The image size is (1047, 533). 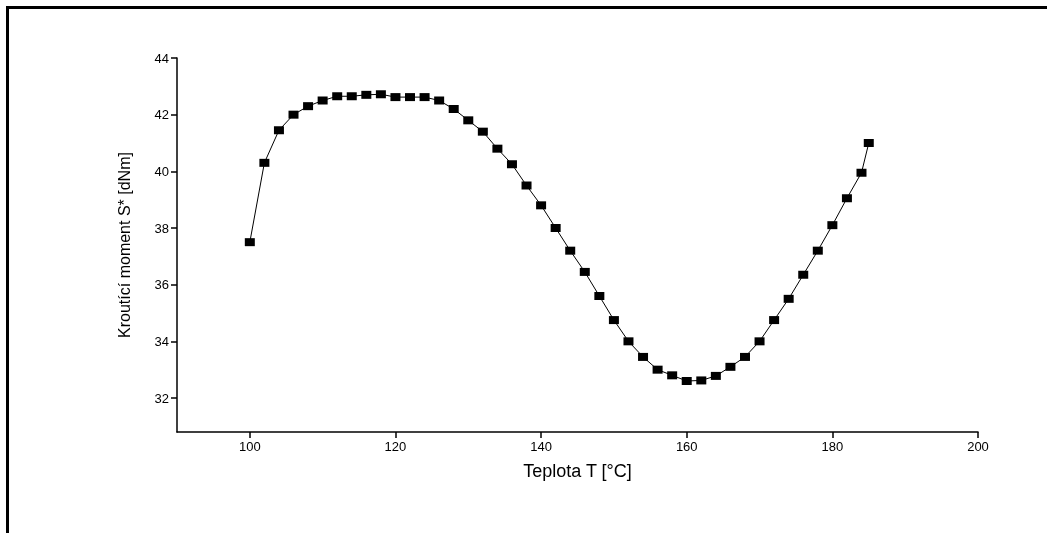 I want to click on y-tick-label: 36, so click(x=161, y=285).